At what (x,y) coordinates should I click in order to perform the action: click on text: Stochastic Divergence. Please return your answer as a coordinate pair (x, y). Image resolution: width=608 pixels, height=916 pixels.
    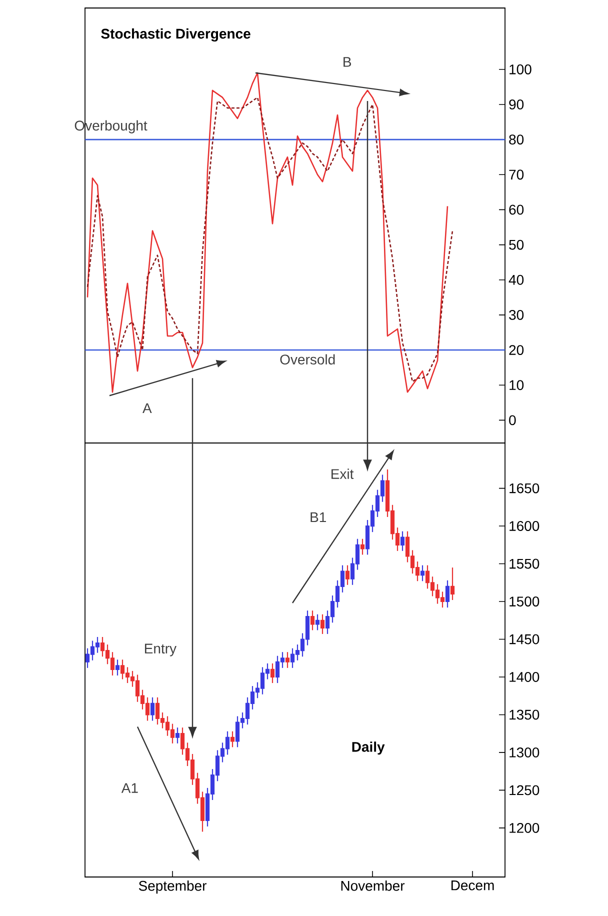
    Looking at the image, I should click on (175, 35).